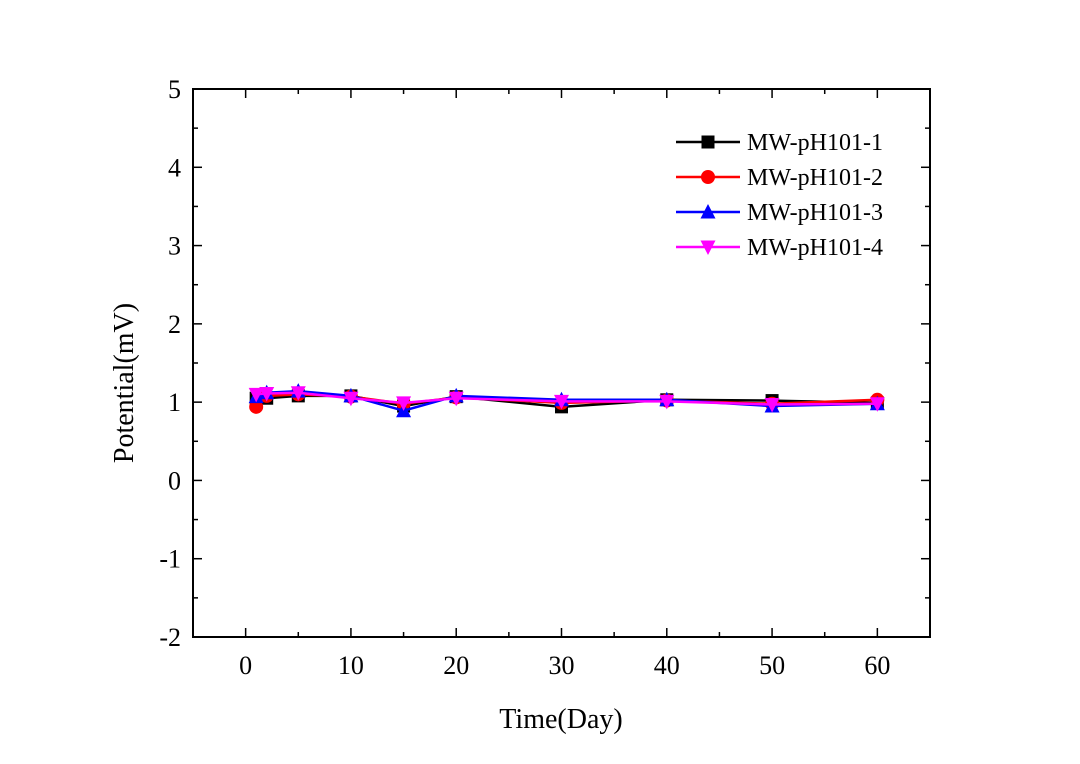  Describe the element at coordinates (124, 383) in the screenshot. I see `y-axis-title: Potential(mV)` at that location.